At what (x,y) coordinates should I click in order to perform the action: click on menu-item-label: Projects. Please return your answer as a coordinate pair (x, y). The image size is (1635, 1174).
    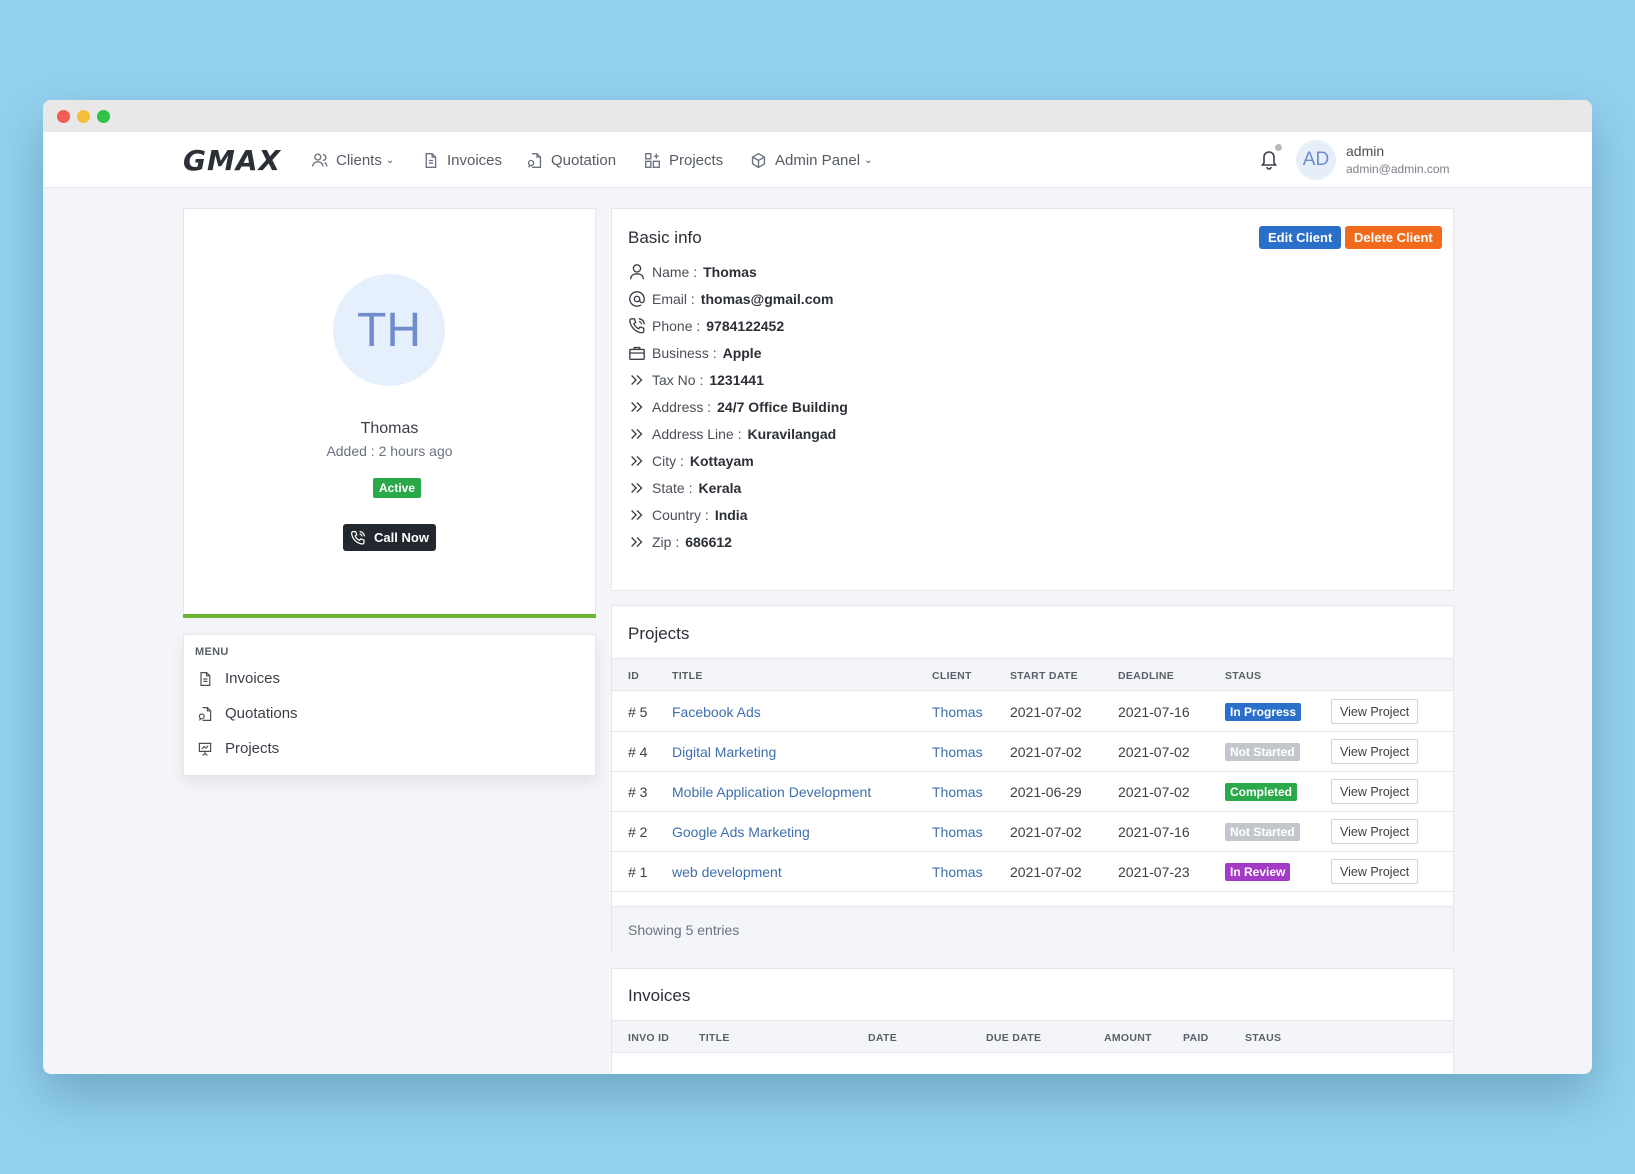
    Looking at the image, I should click on (252, 748).